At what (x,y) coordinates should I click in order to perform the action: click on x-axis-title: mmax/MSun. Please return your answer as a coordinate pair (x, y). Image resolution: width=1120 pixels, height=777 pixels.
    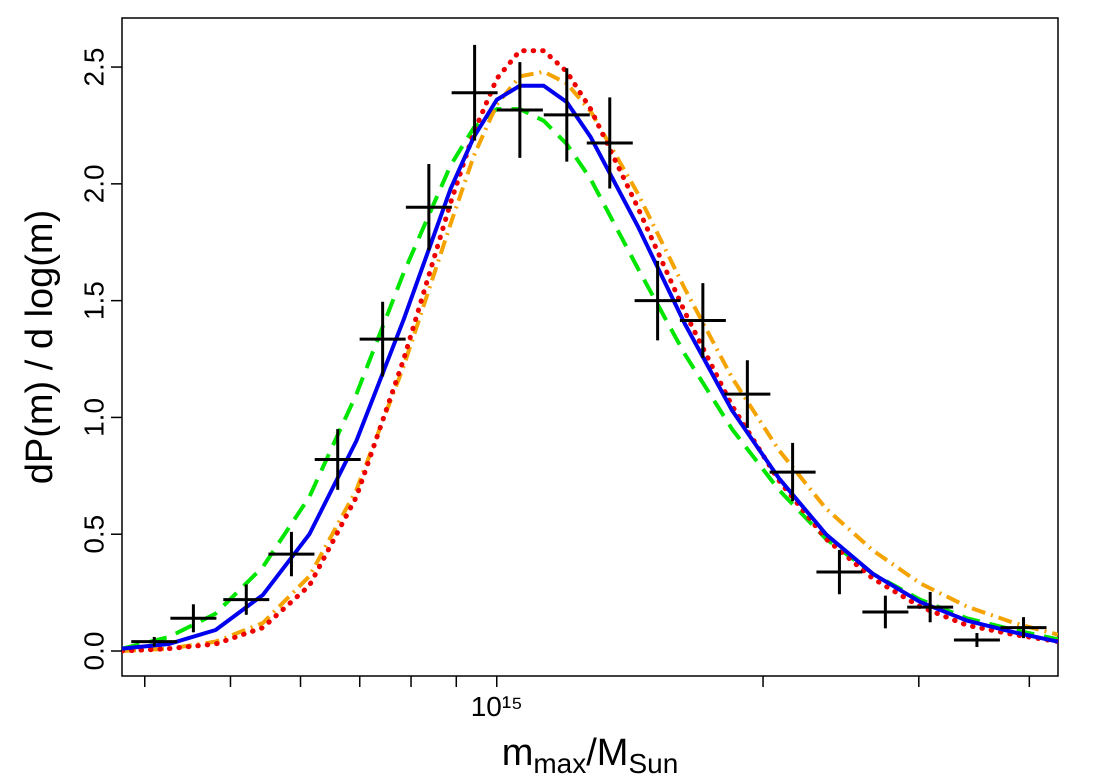
    Looking at the image, I should click on (590, 754).